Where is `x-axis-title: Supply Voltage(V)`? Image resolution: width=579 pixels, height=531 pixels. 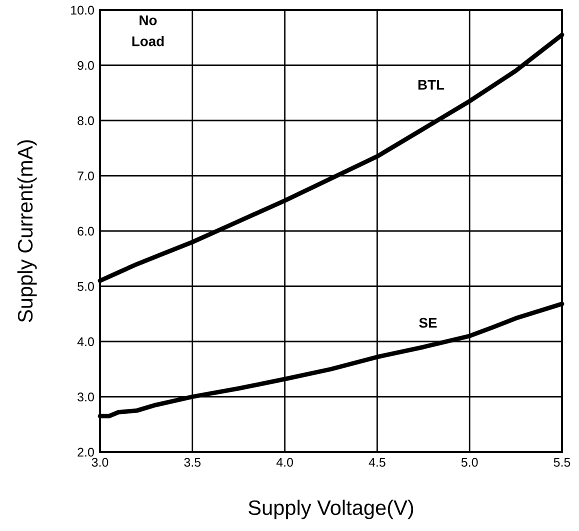 x-axis-title: Supply Voltage(V) is located at coordinates (331, 510).